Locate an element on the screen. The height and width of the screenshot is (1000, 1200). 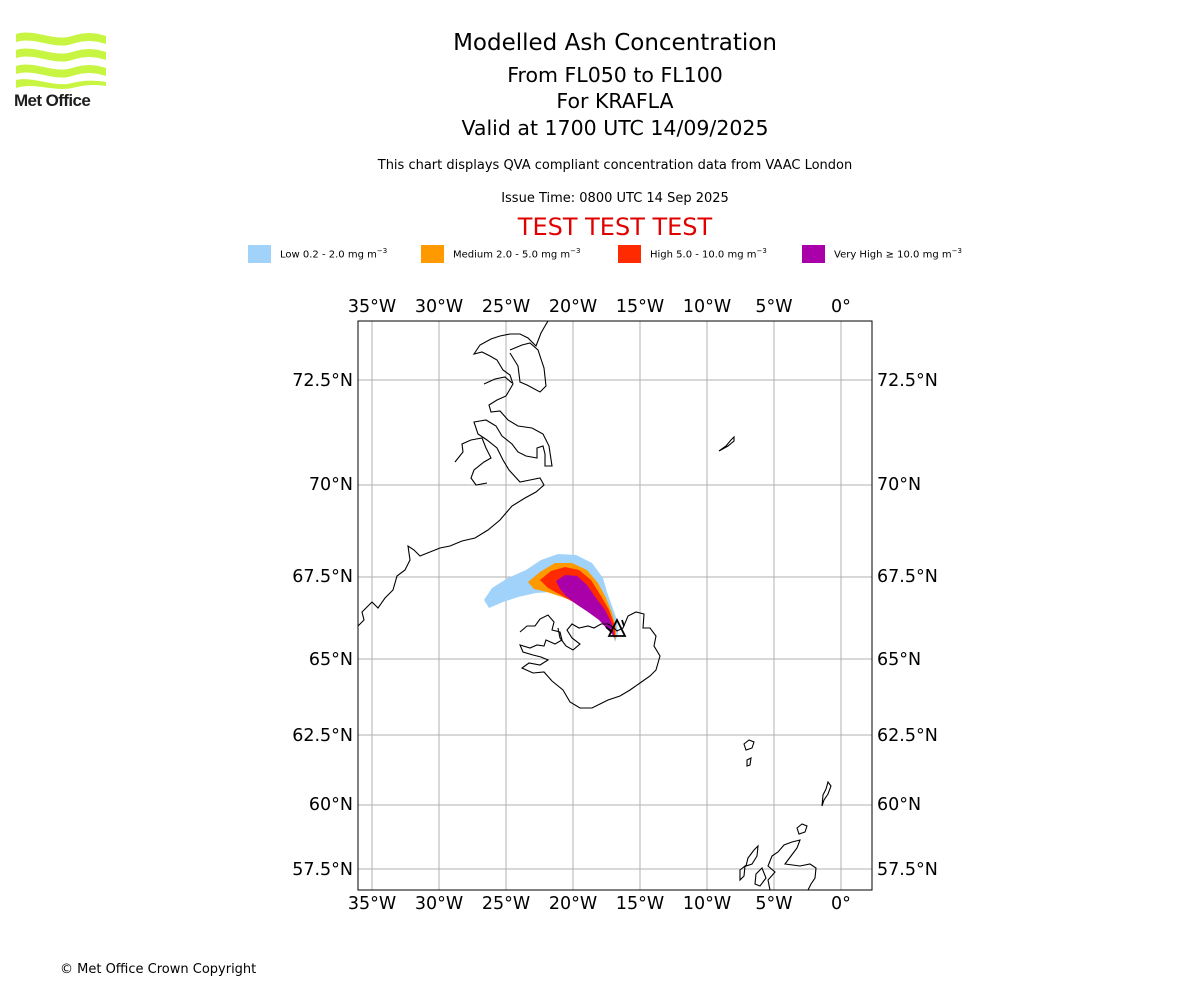
tick-right-70n: 70°N is located at coordinates (899, 485).